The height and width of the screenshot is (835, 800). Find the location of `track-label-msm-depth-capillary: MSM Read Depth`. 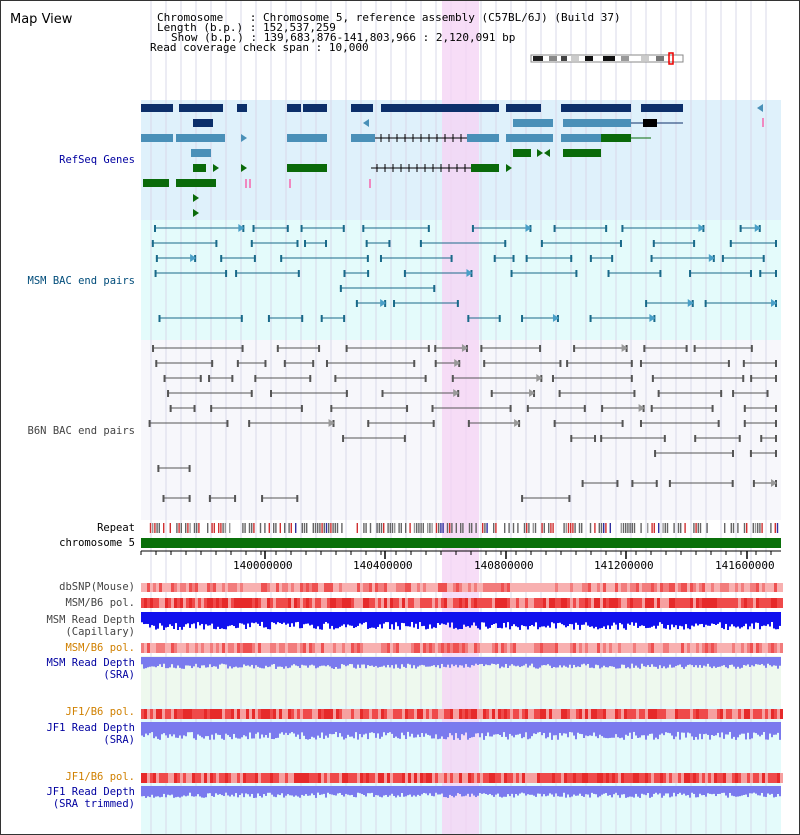

track-label-msm-depth-capillary: MSM Read Depth is located at coordinates (90, 620).